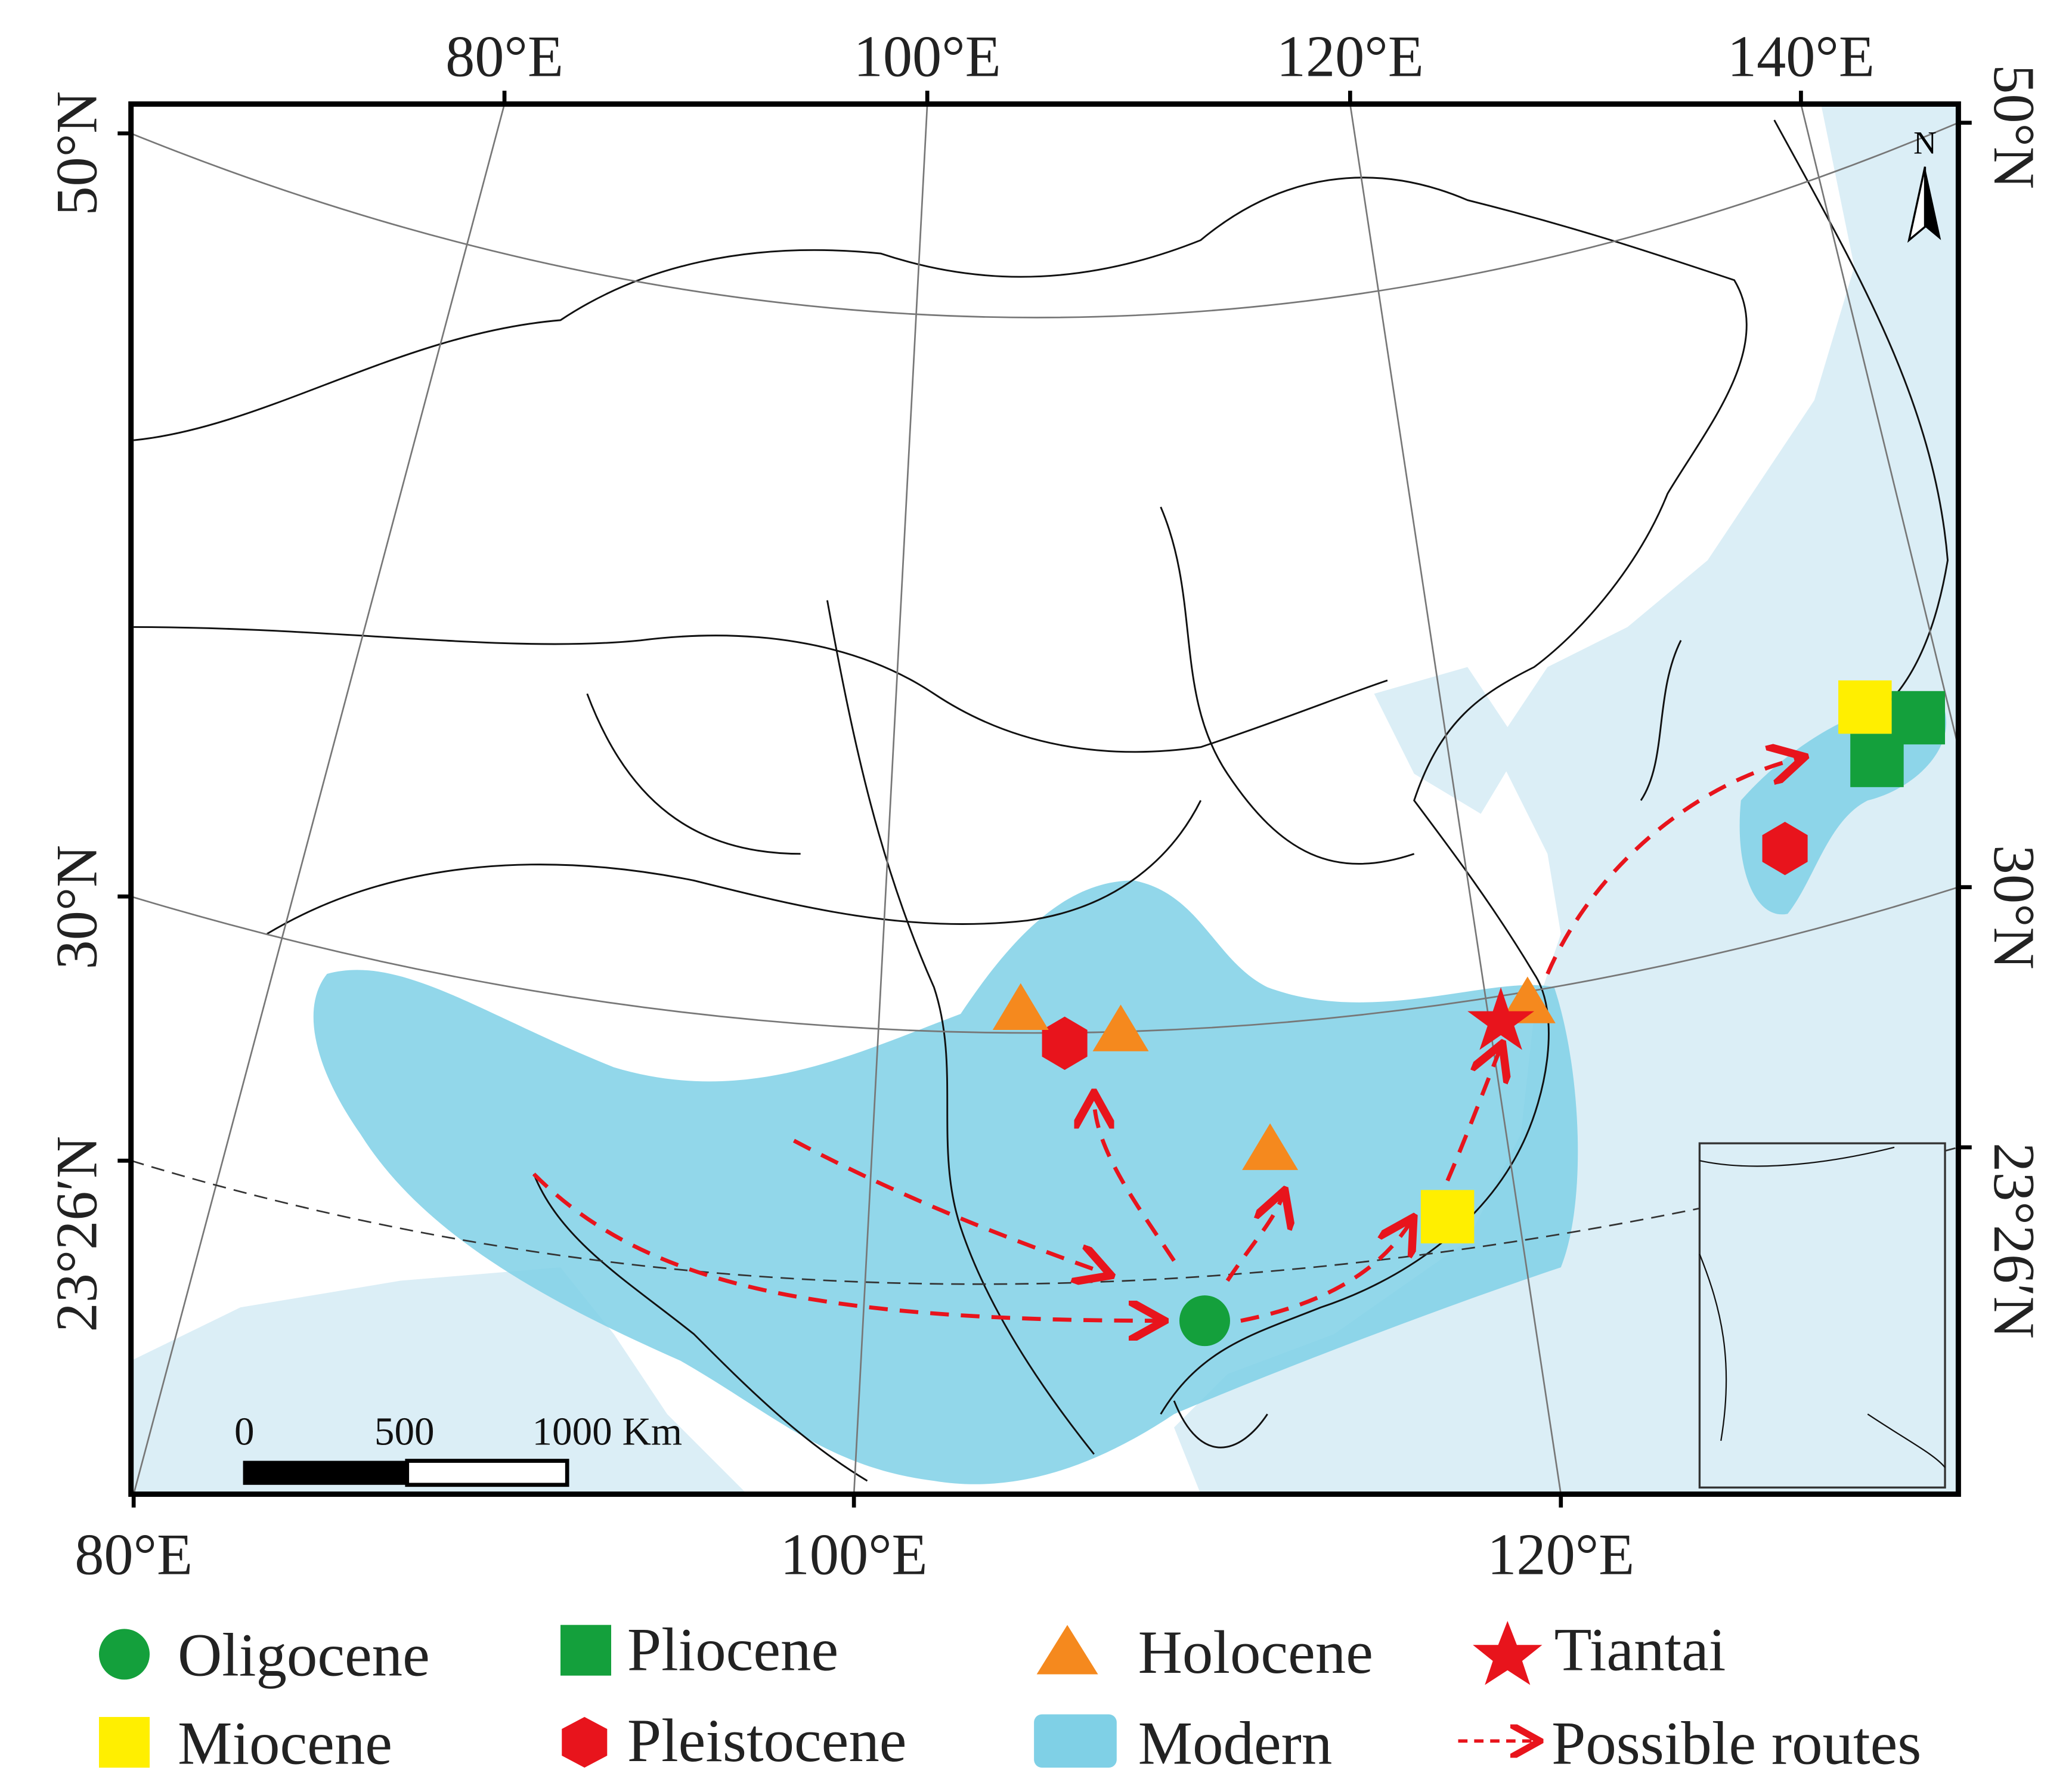  I want to click on legend-label: Holocene, so click(1255, 1653).